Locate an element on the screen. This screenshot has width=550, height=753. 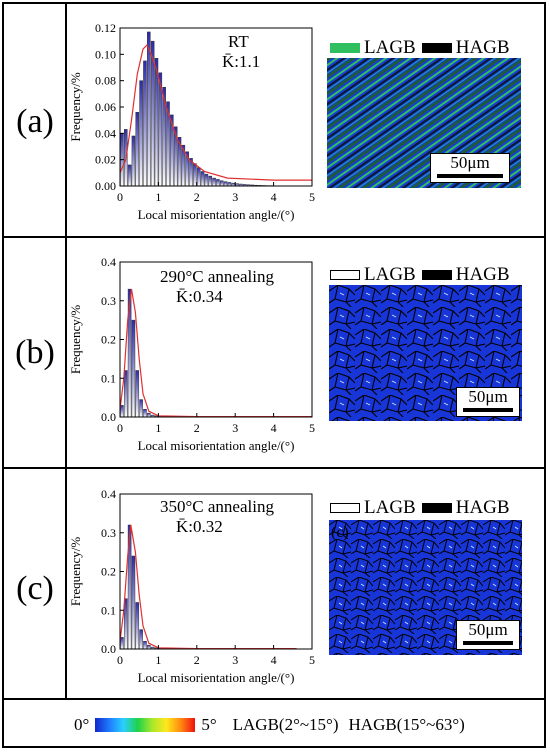
kam-mean: K̄:1.1 is located at coordinates (241, 62).